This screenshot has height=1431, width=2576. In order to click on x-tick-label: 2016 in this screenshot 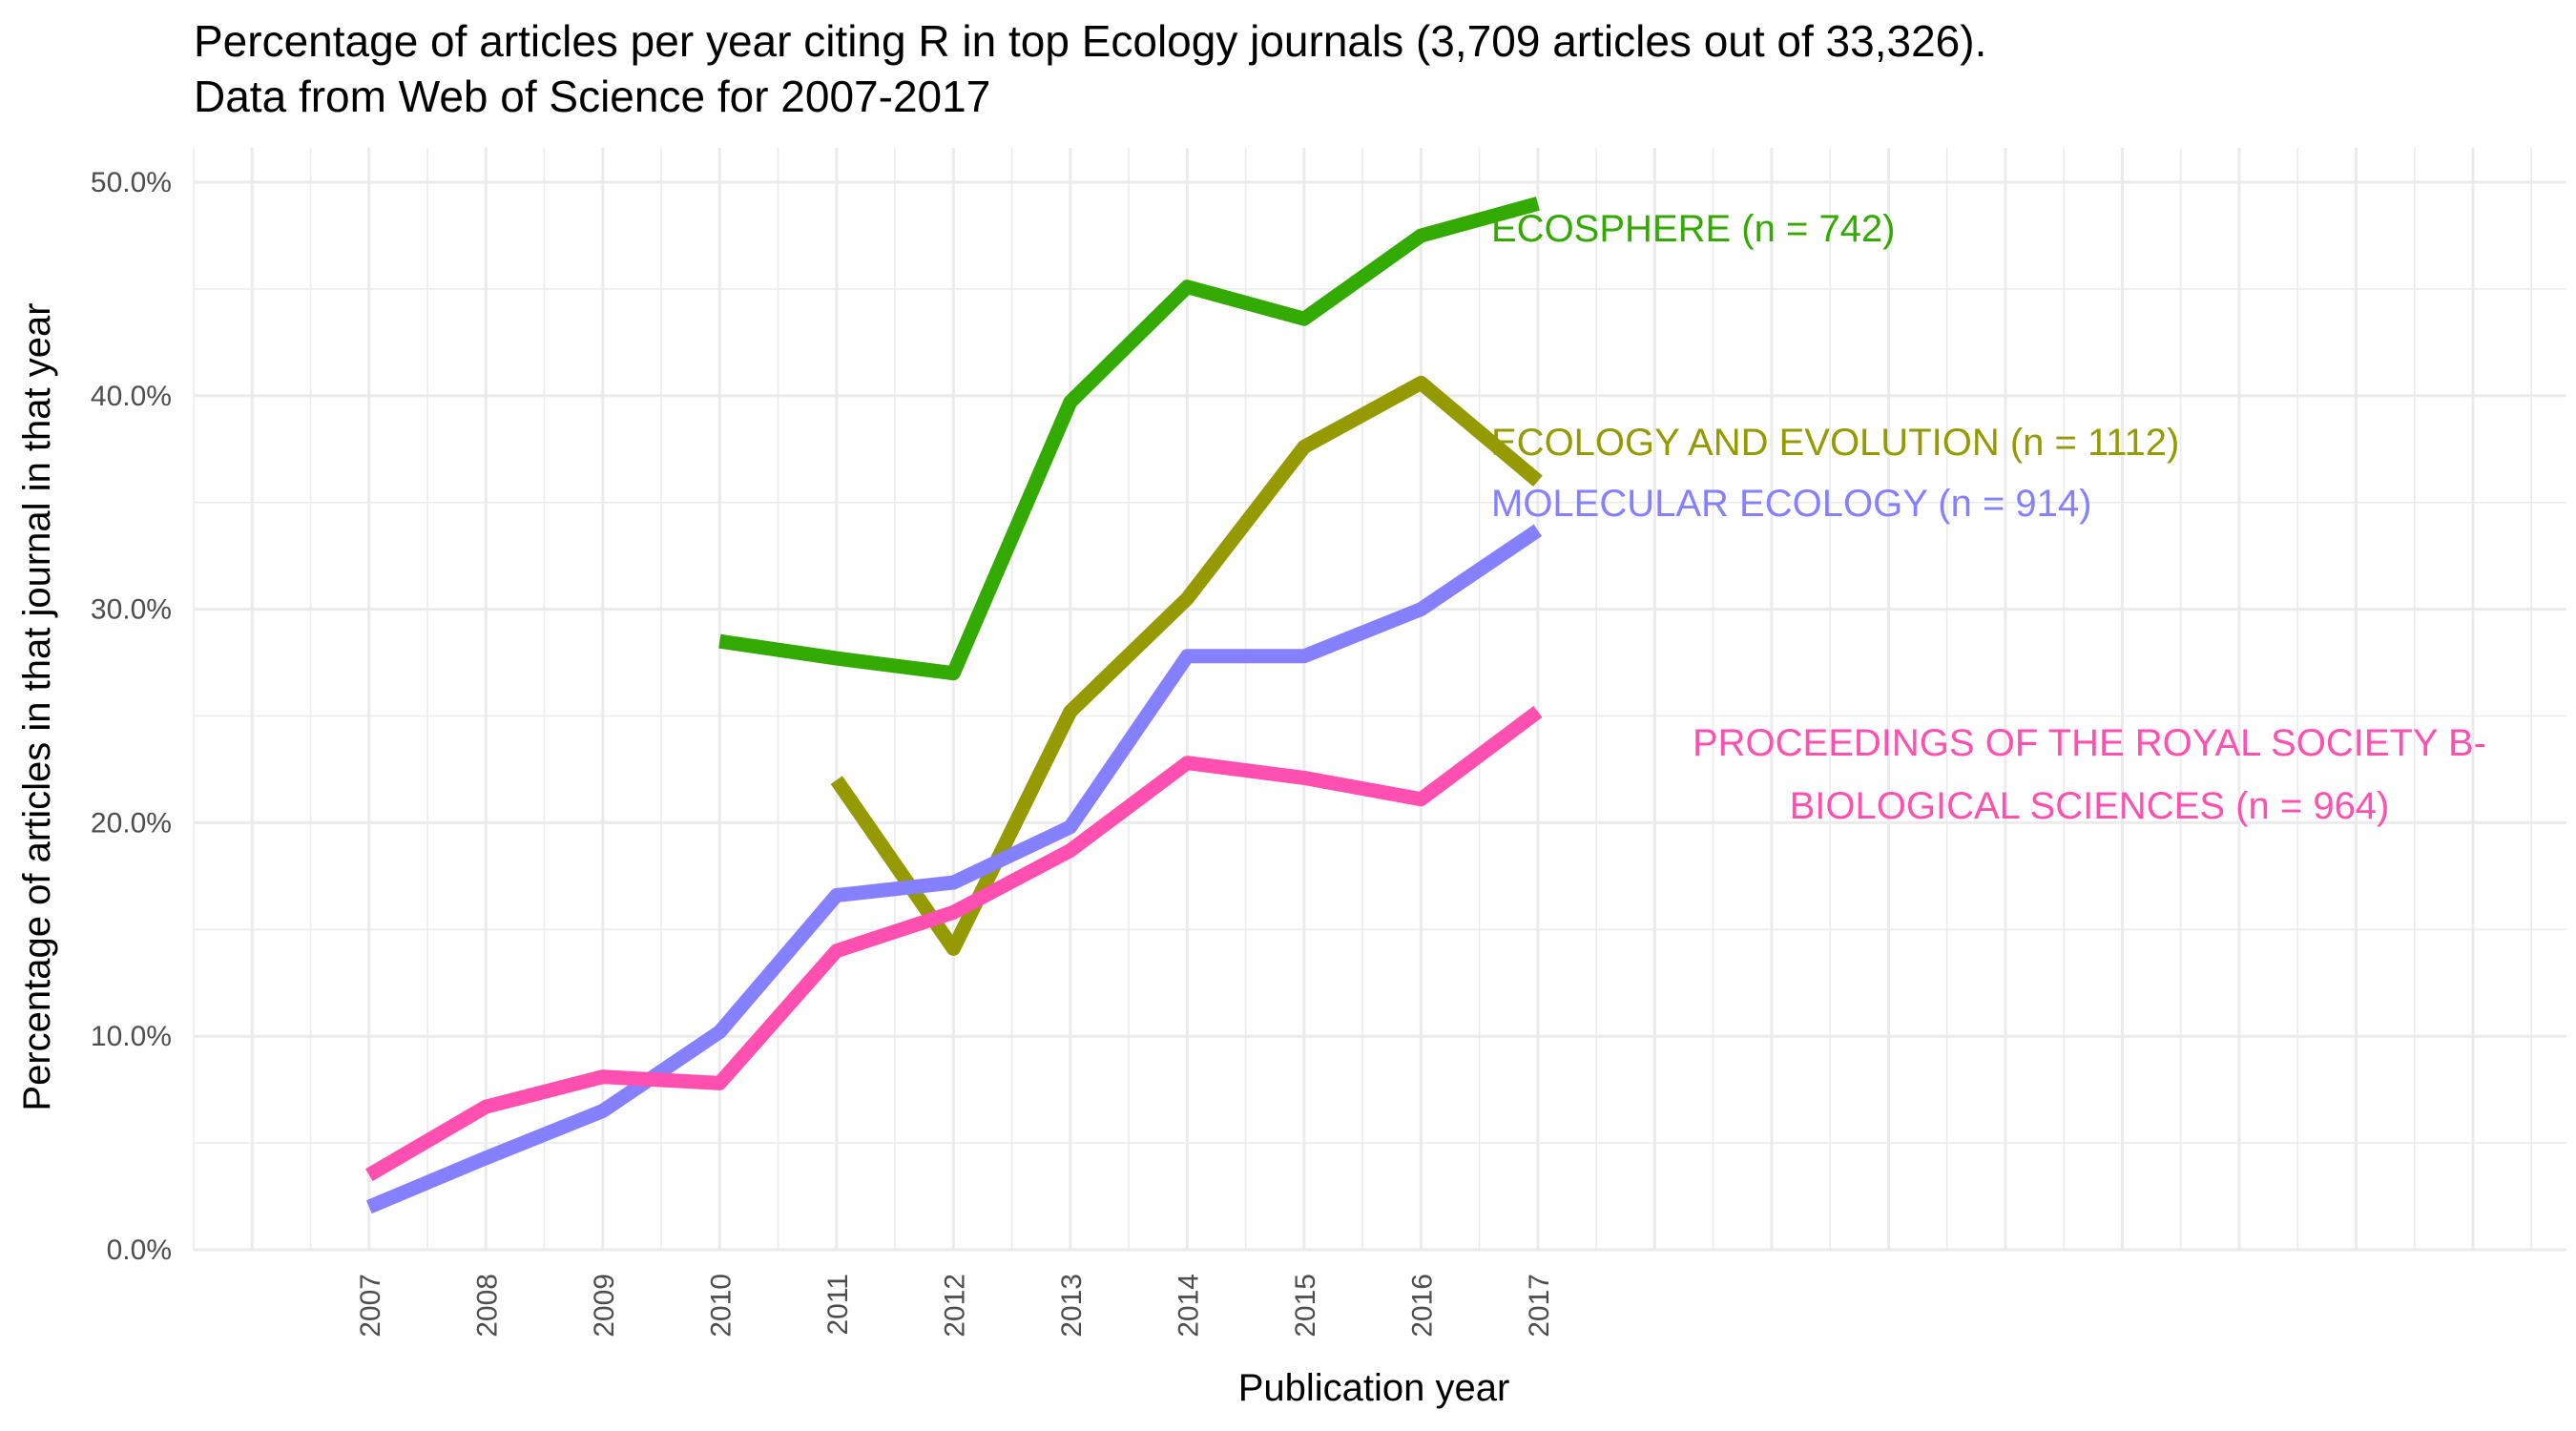, I will do `click(1422, 1306)`.